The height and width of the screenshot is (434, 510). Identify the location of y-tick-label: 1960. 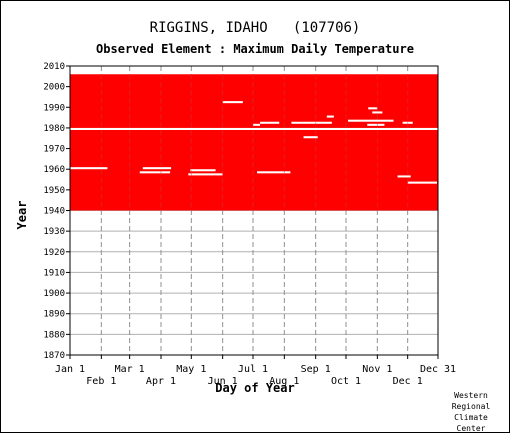
(54, 170).